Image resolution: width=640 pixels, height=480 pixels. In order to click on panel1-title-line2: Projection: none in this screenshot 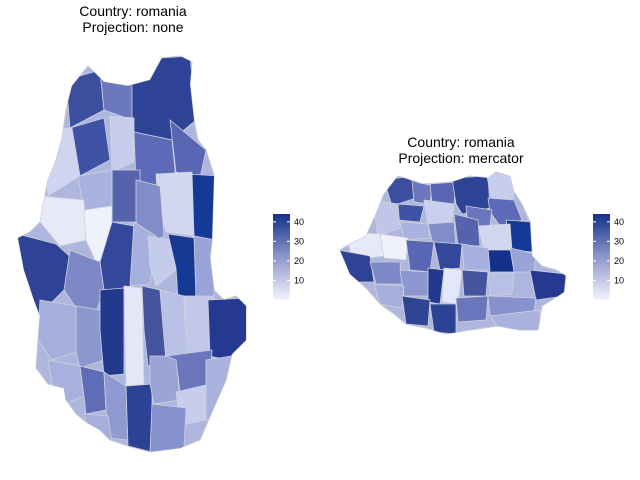, I will do `click(133, 27)`.